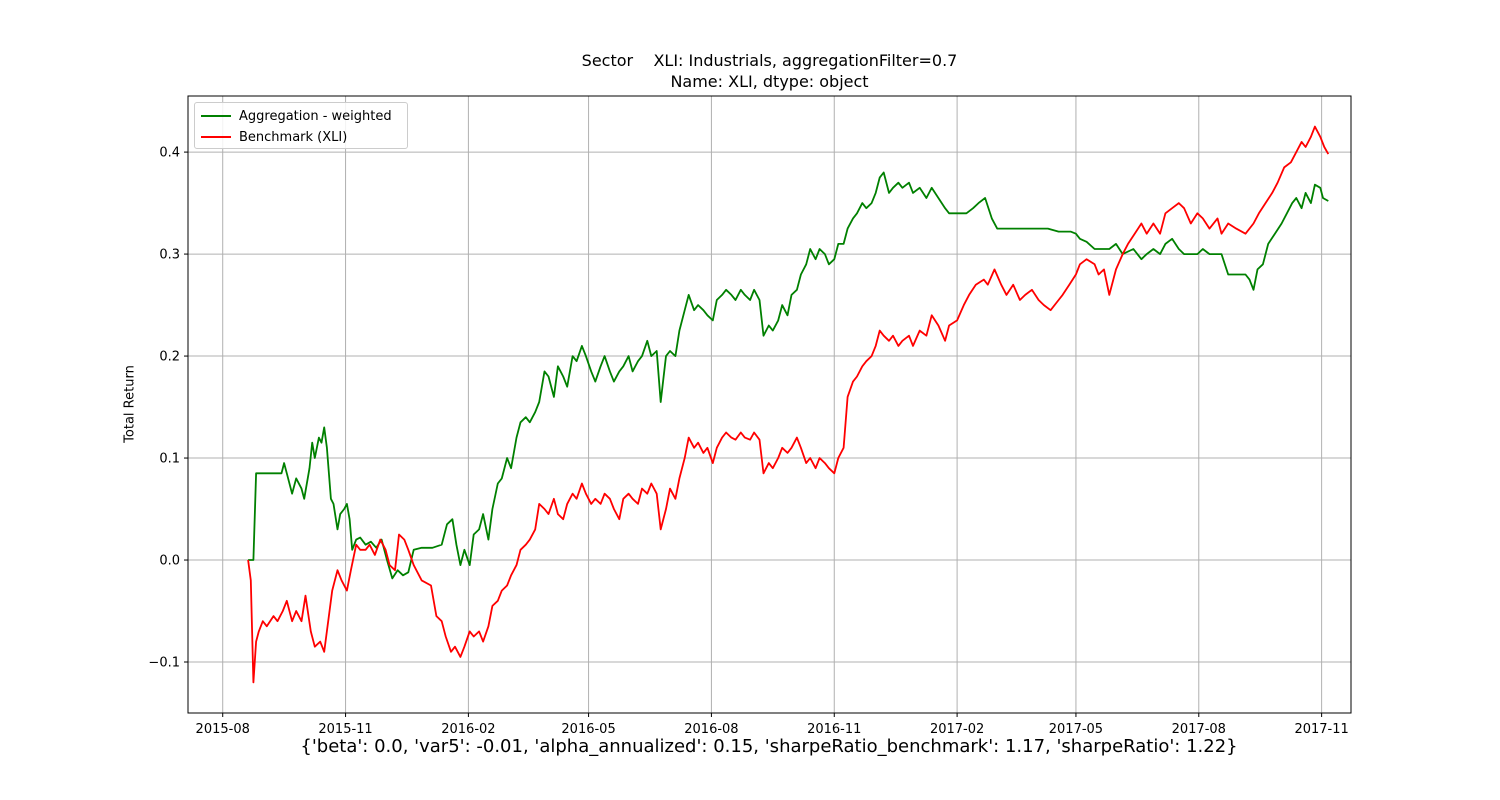  Describe the element at coordinates (711, 729) in the screenshot. I see `x-tick-label: 2016-08` at that location.